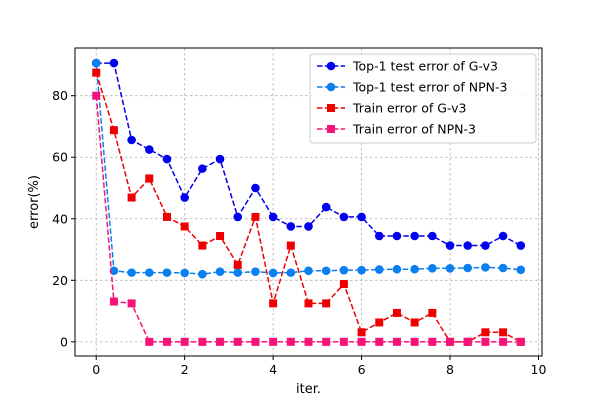  Describe the element at coordinates (60, 95) in the screenshot. I see `y-tick-label: 80` at that location.